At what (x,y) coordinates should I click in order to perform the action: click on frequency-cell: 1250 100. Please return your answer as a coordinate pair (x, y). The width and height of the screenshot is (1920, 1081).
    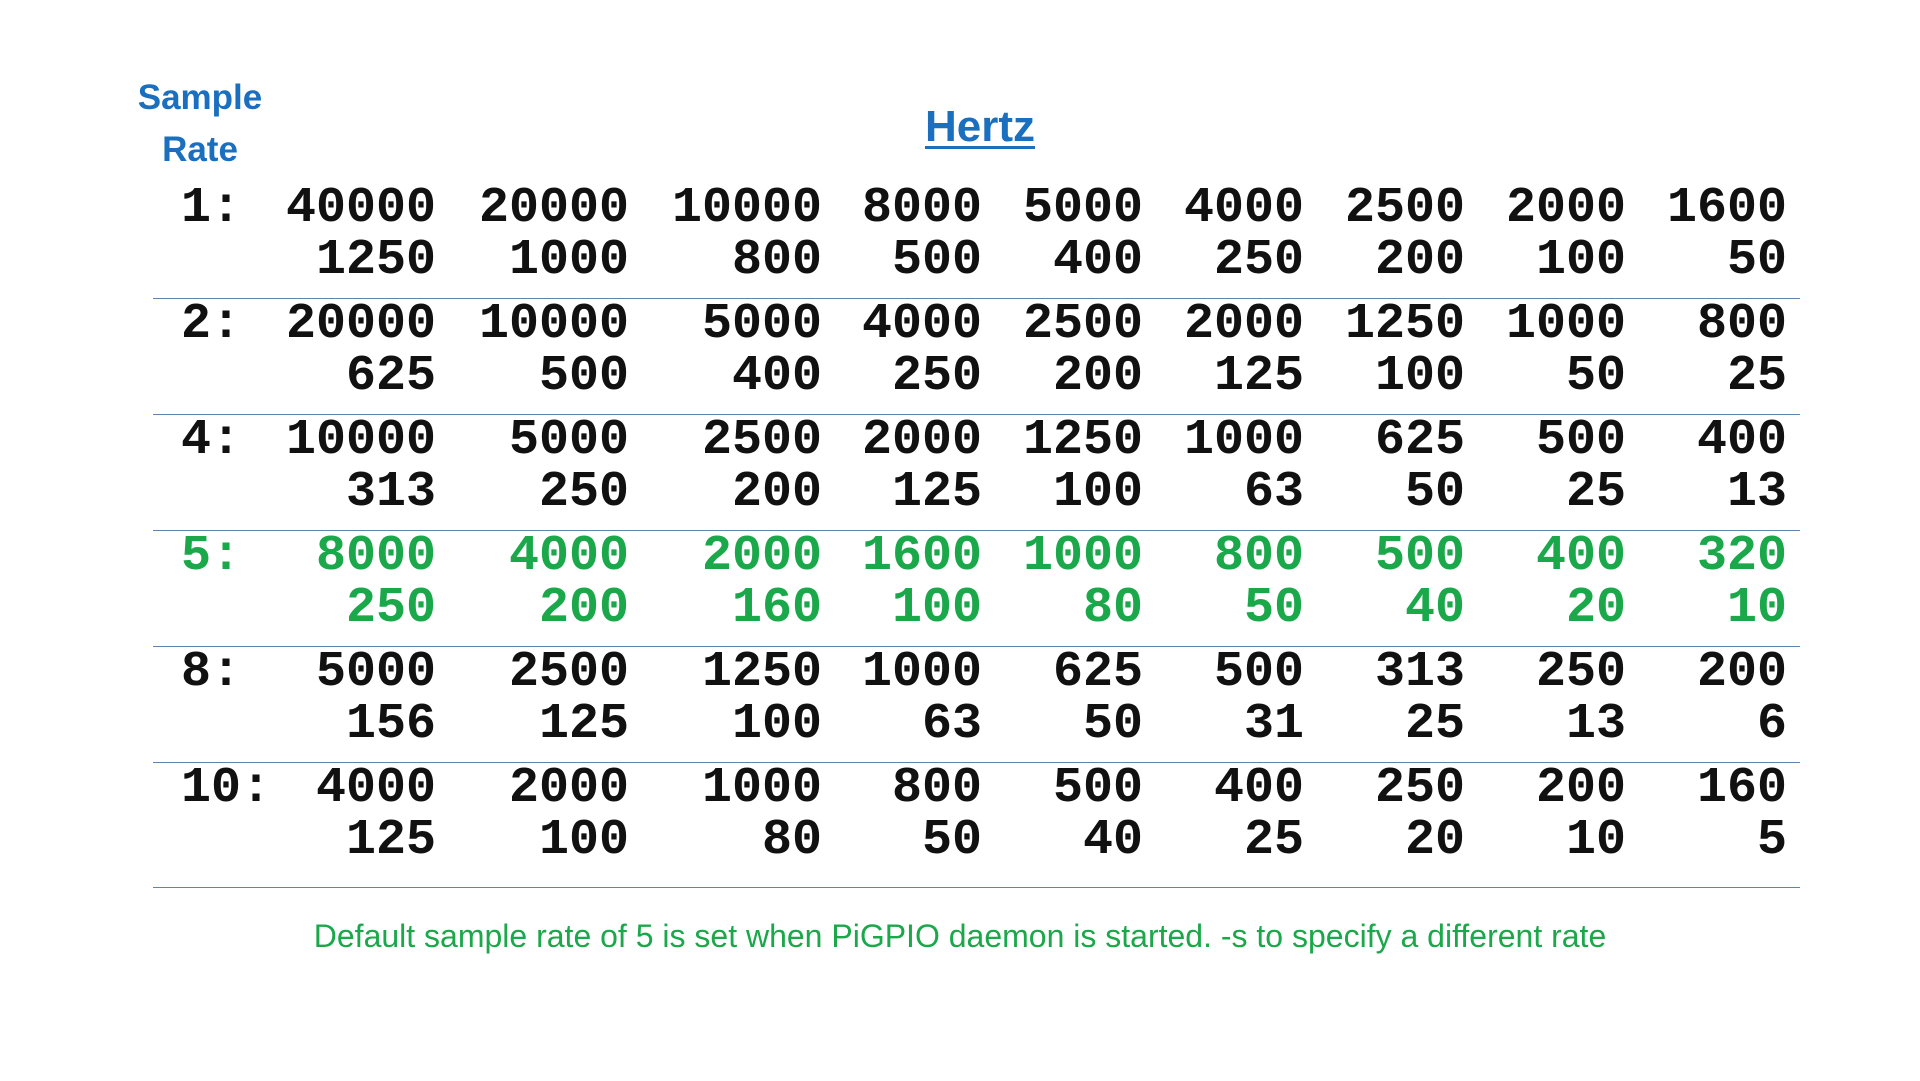
    Looking at the image, I should click on (762, 699).